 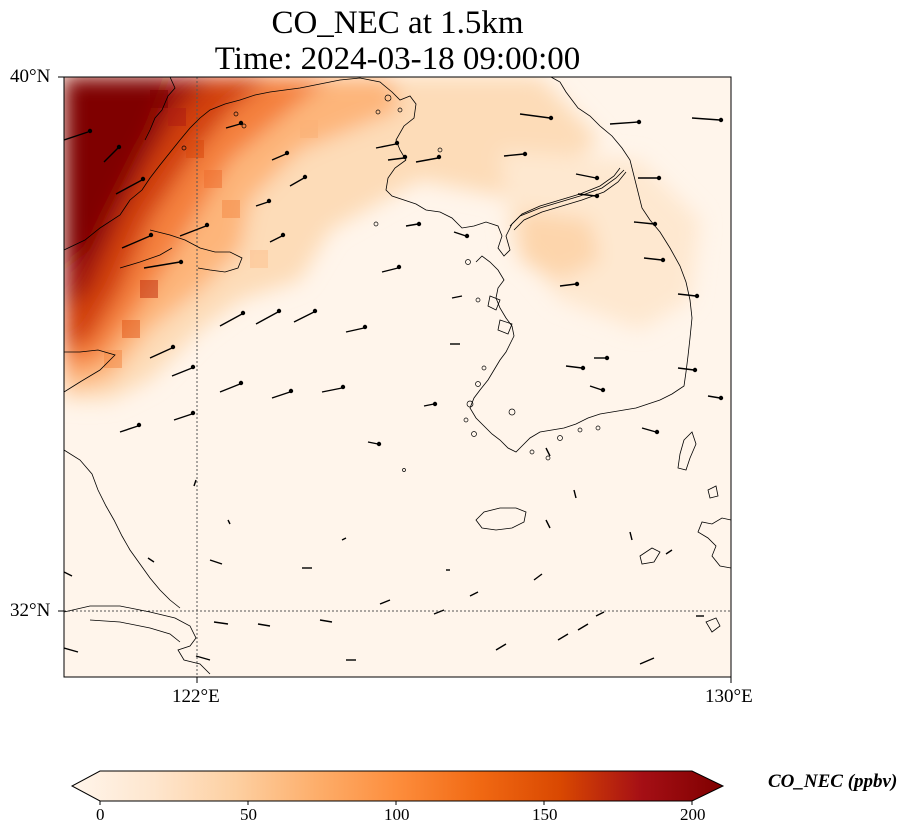 What do you see at coordinates (833, 781) in the screenshot?
I see `colorbar-label: CO_NEC (ppbv)` at bounding box center [833, 781].